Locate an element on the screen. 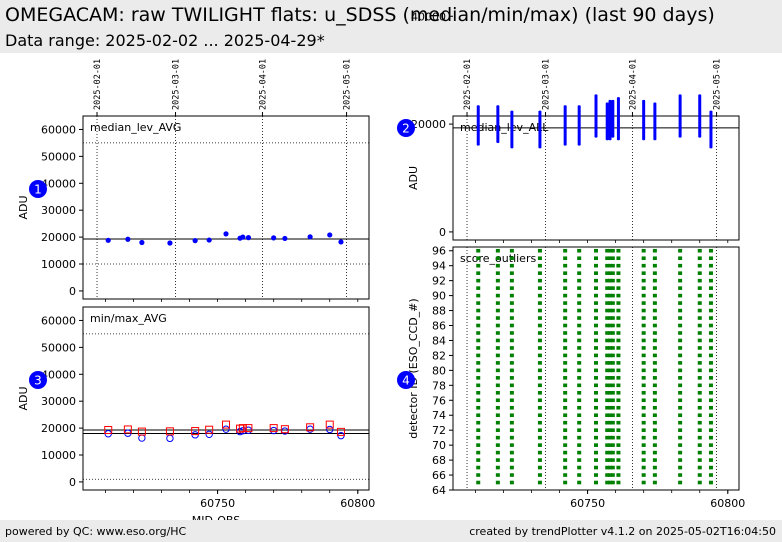 Image resolution: width=782 pixels, height=542 pixels. y-tick-label: 10000 is located at coordinates (58, 455).